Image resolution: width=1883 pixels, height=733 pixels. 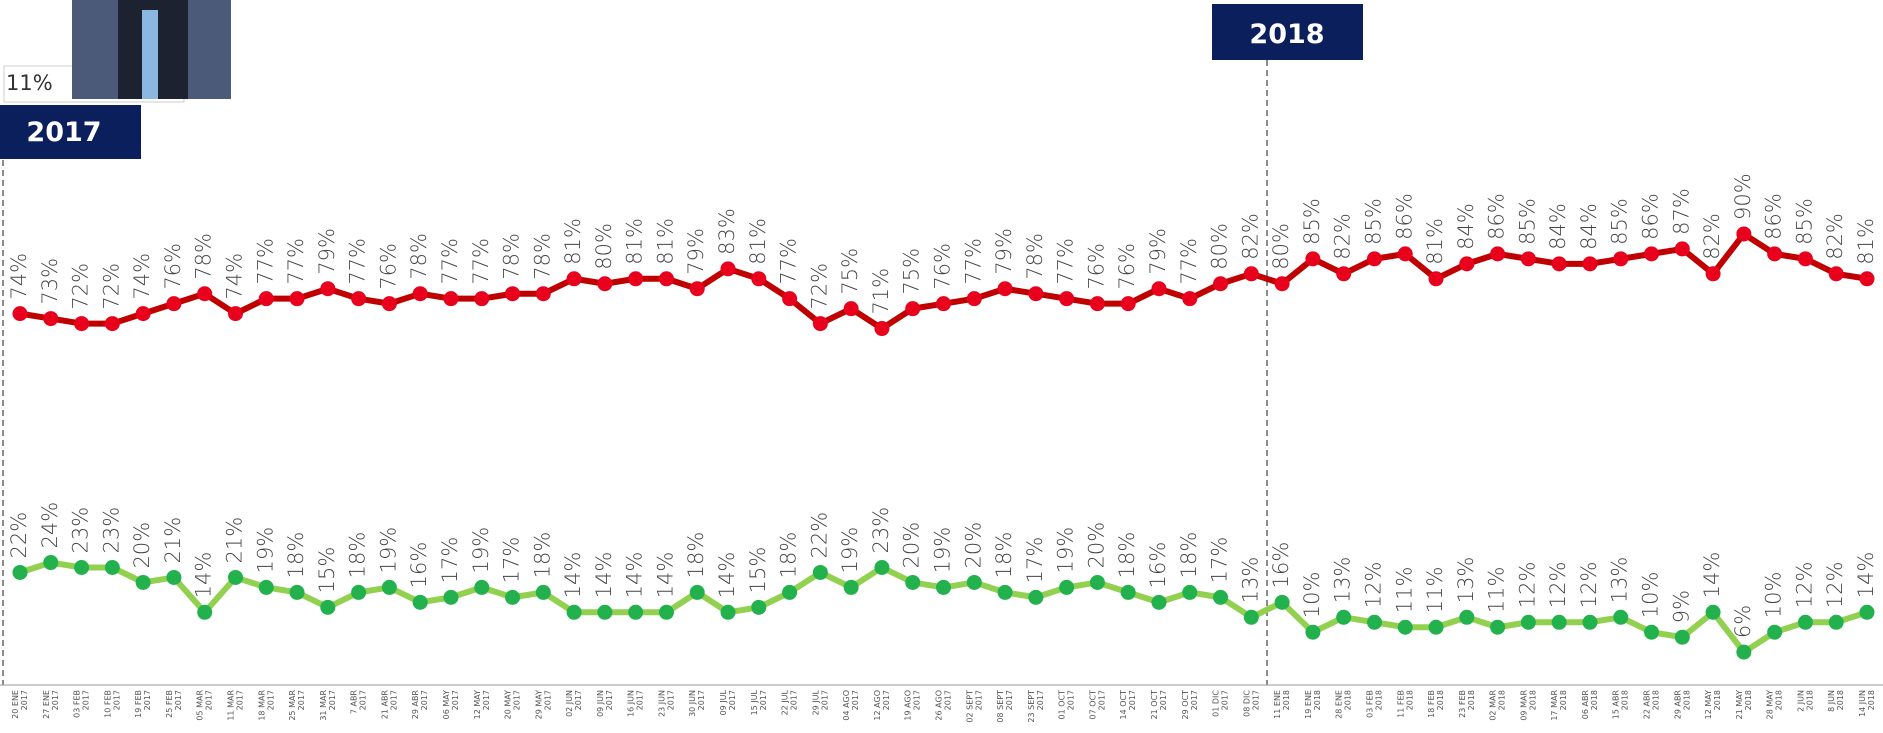 What do you see at coordinates (881, 291) in the screenshot?
I see `data-label: 71%` at bounding box center [881, 291].